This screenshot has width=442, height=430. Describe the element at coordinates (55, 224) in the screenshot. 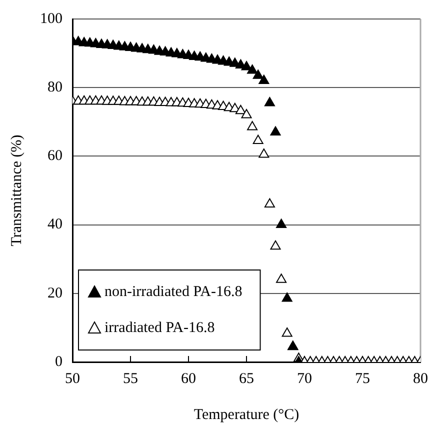

I see `y-tick-label: 40` at that location.